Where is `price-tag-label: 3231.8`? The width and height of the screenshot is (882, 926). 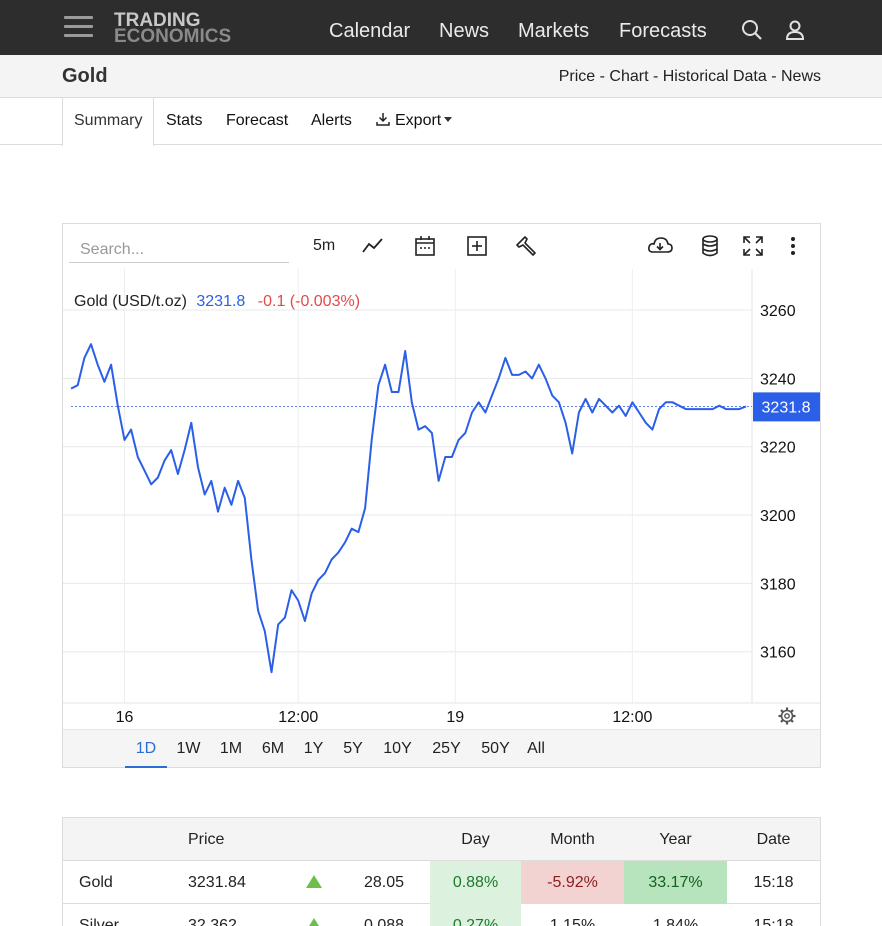 price-tag-label: 3231.8 is located at coordinates (786, 407).